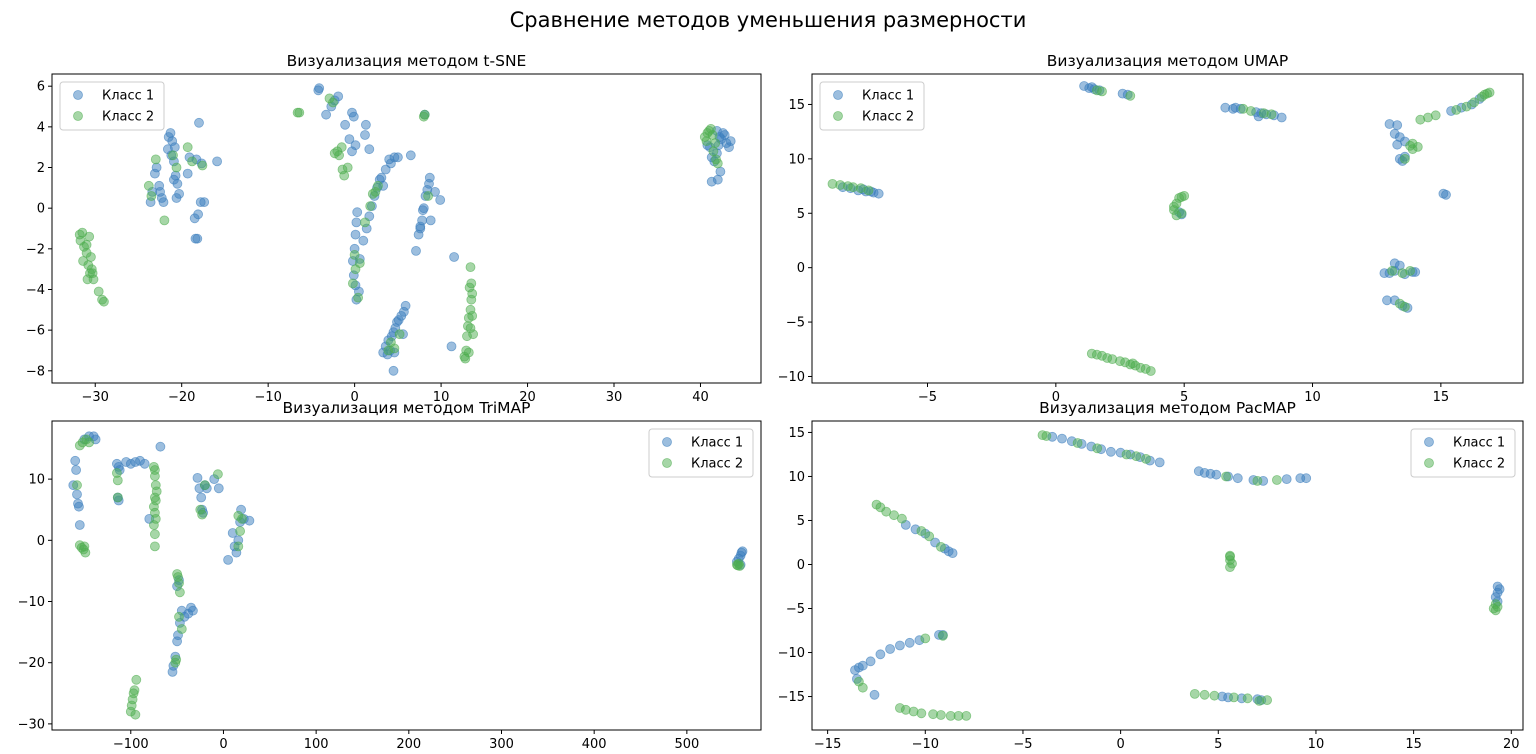 This screenshot has height=754, width=1536. What do you see at coordinates (36, 480) in the screenshot?
I see `y-tick-label: 10` at bounding box center [36, 480].